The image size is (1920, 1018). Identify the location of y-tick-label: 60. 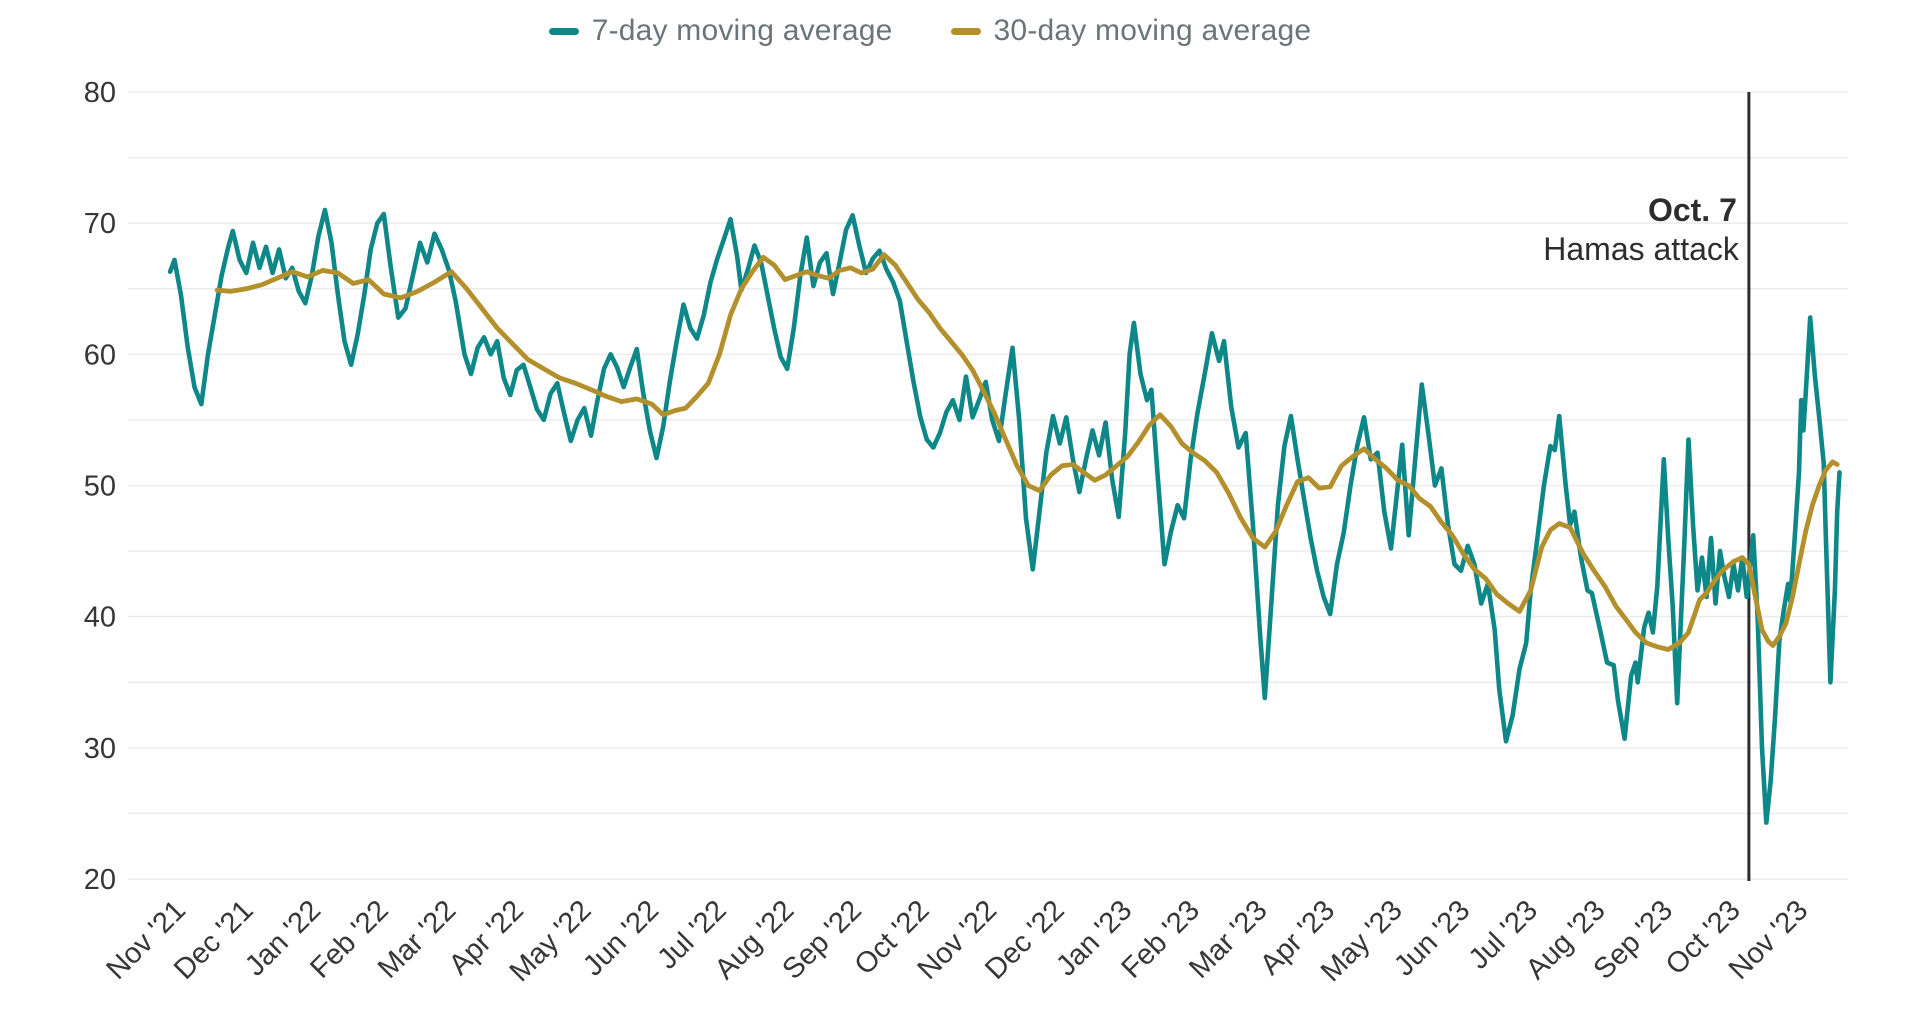
(100, 355).